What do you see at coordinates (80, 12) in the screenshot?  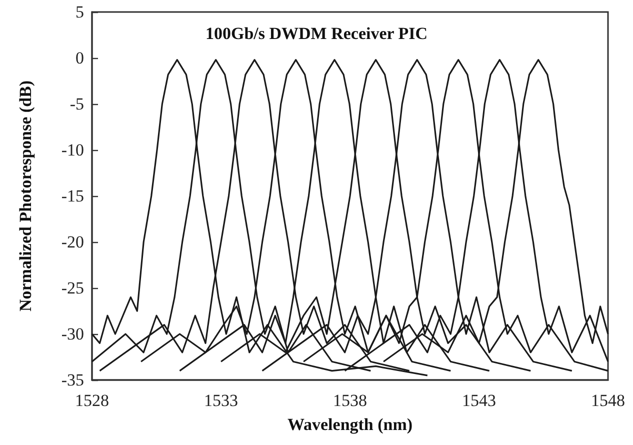 I see `y-tick-label: 5` at bounding box center [80, 12].